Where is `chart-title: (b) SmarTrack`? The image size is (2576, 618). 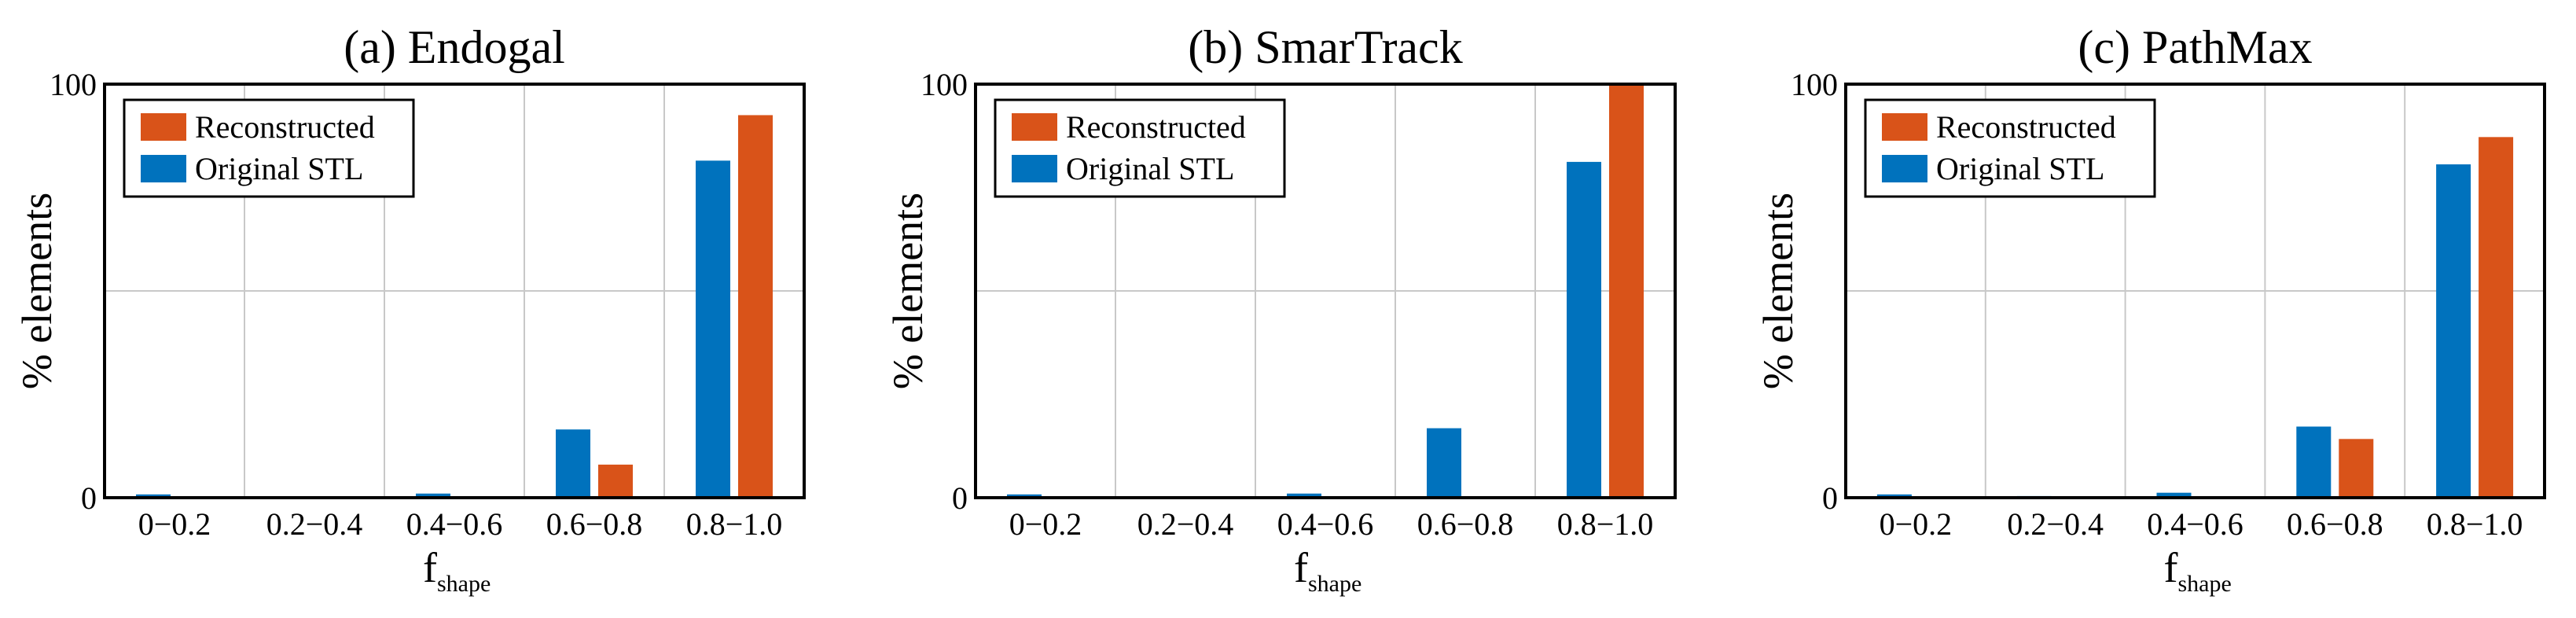
chart-title: (b) SmarTrack is located at coordinates (1325, 47).